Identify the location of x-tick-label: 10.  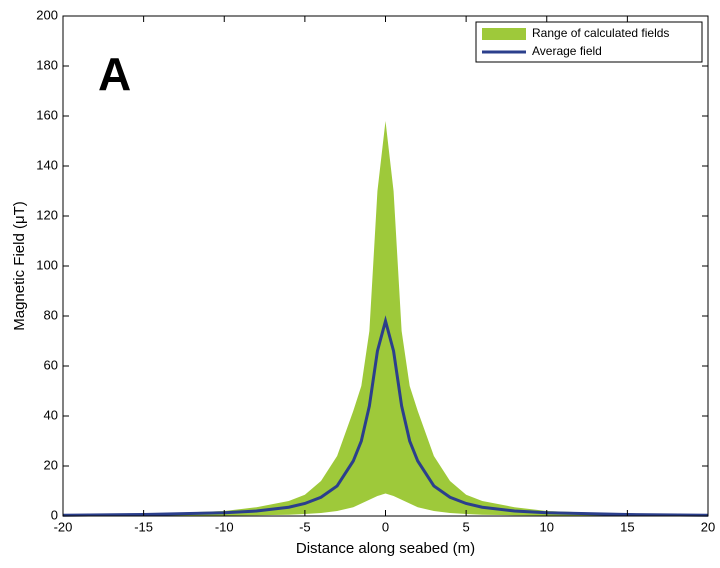
(547, 526).